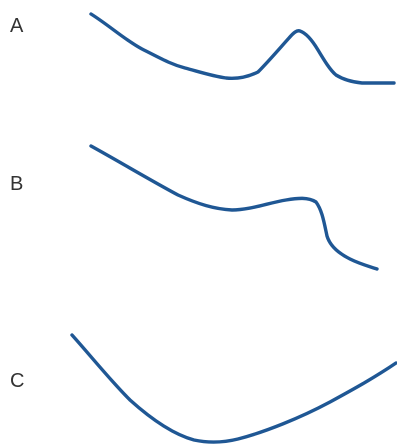 This screenshot has width=397, height=445. I want to click on panel-a-label: A, so click(17, 26).